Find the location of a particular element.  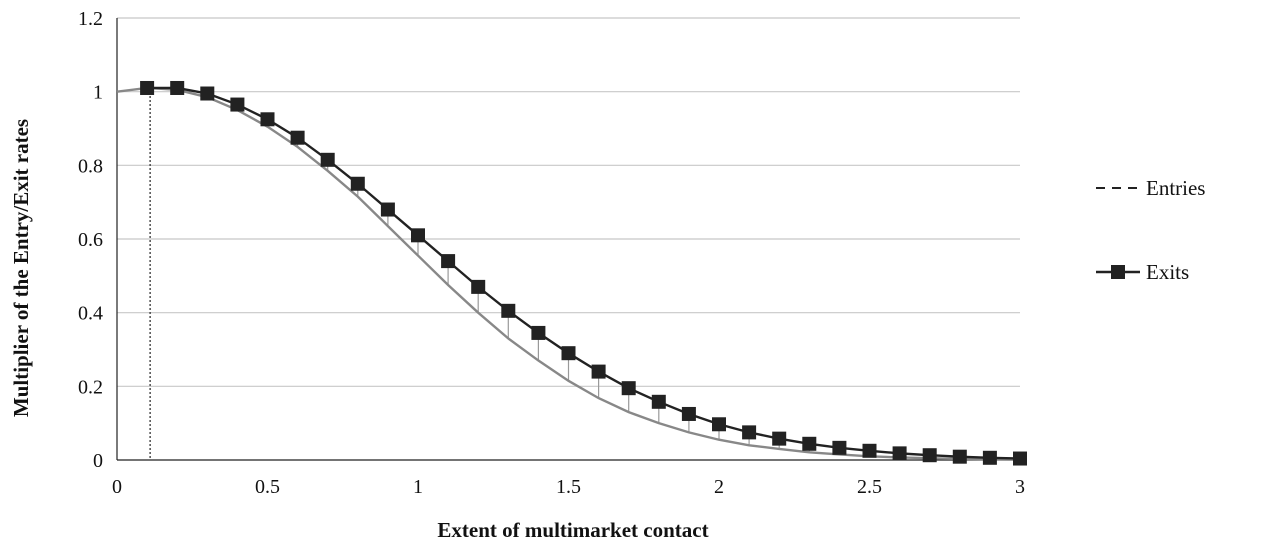

legend-item-entries: Entries is located at coordinates (1150, 188).